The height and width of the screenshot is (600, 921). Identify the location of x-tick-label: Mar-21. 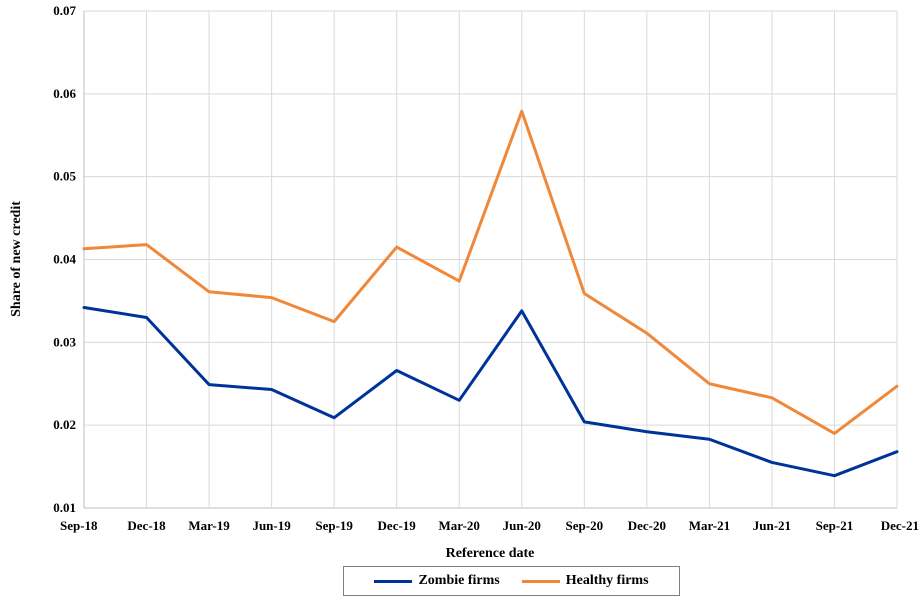
(709, 525).